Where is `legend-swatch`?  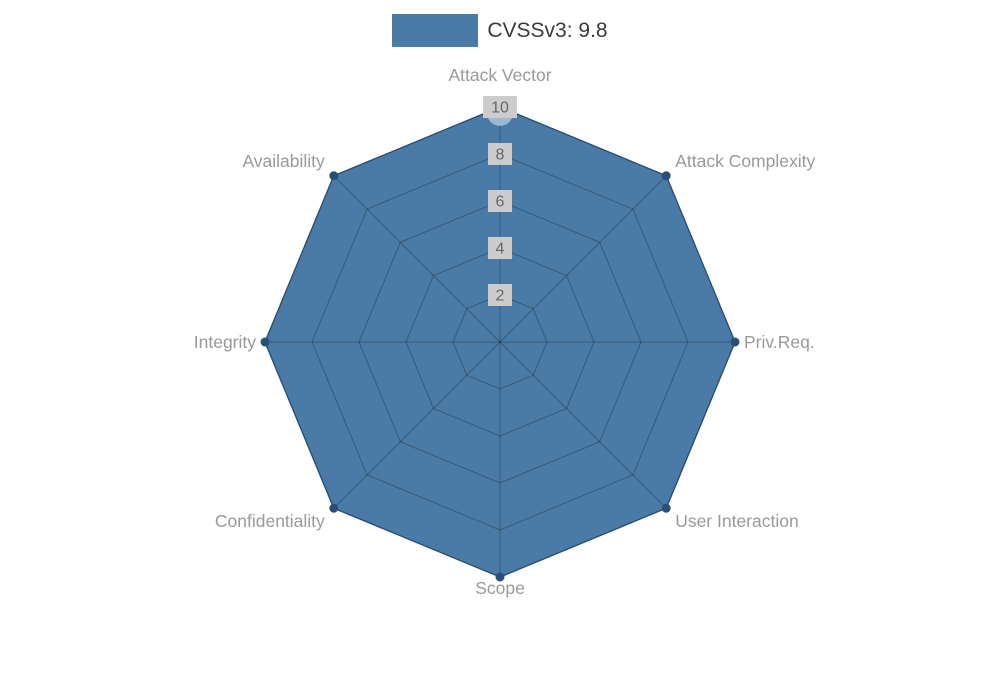 legend-swatch is located at coordinates (435, 30).